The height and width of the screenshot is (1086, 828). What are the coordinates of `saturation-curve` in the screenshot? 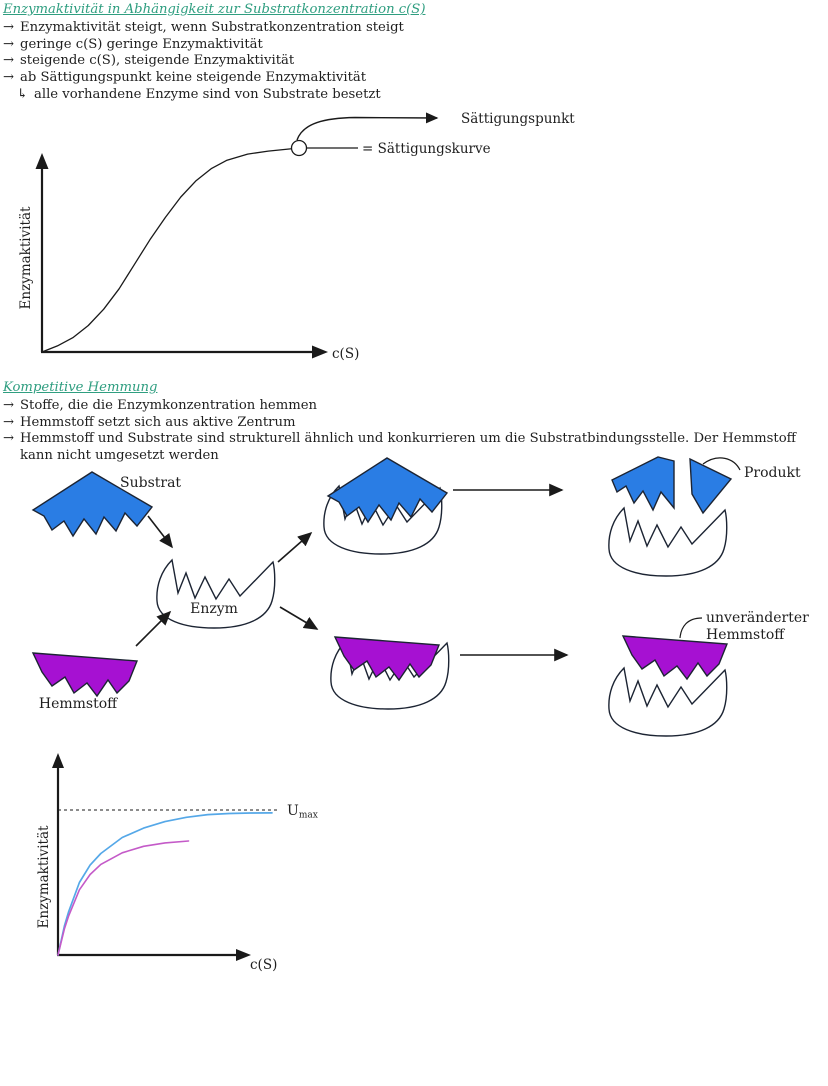 It's located at (170, 250).